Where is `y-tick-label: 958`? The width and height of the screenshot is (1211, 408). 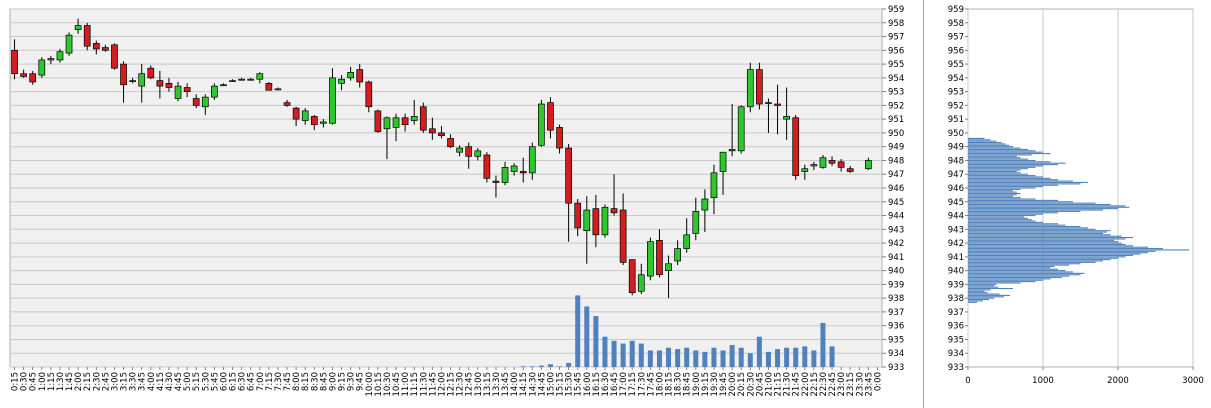 y-tick-label: 958 is located at coordinates (896, 24).